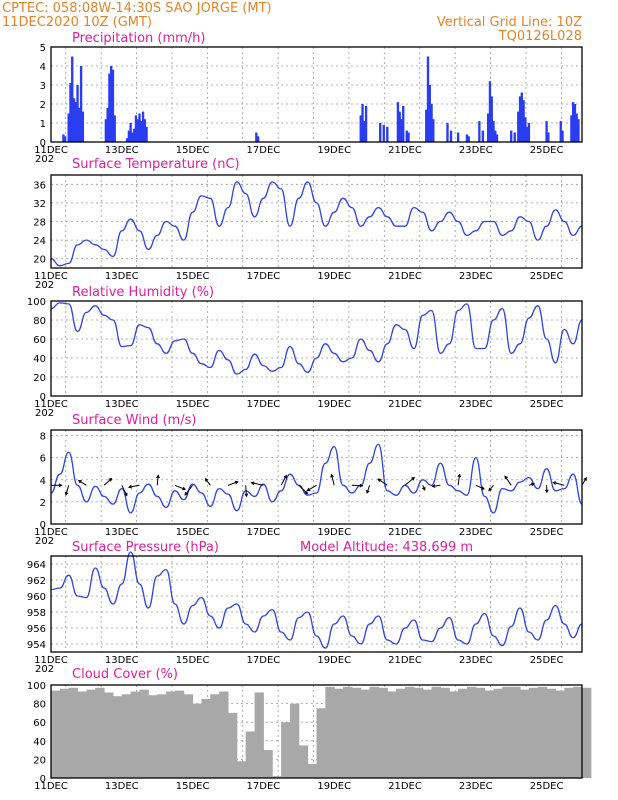  I want to click on wind-x-tick-label: 25DEC, so click(547, 532).